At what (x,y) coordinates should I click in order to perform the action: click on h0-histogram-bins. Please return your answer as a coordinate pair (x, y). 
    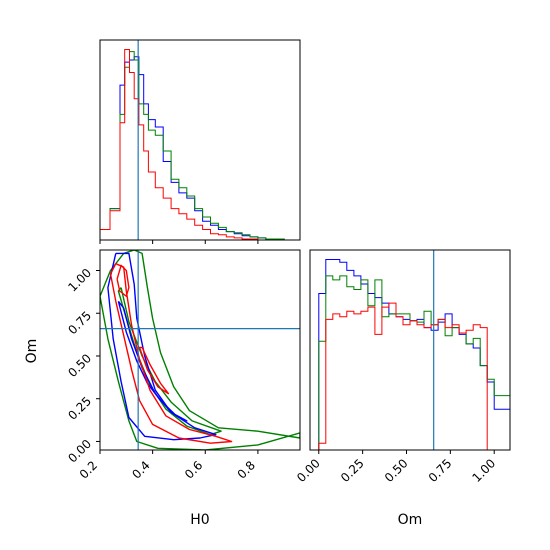
    Looking at the image, I should click on (199, 145).